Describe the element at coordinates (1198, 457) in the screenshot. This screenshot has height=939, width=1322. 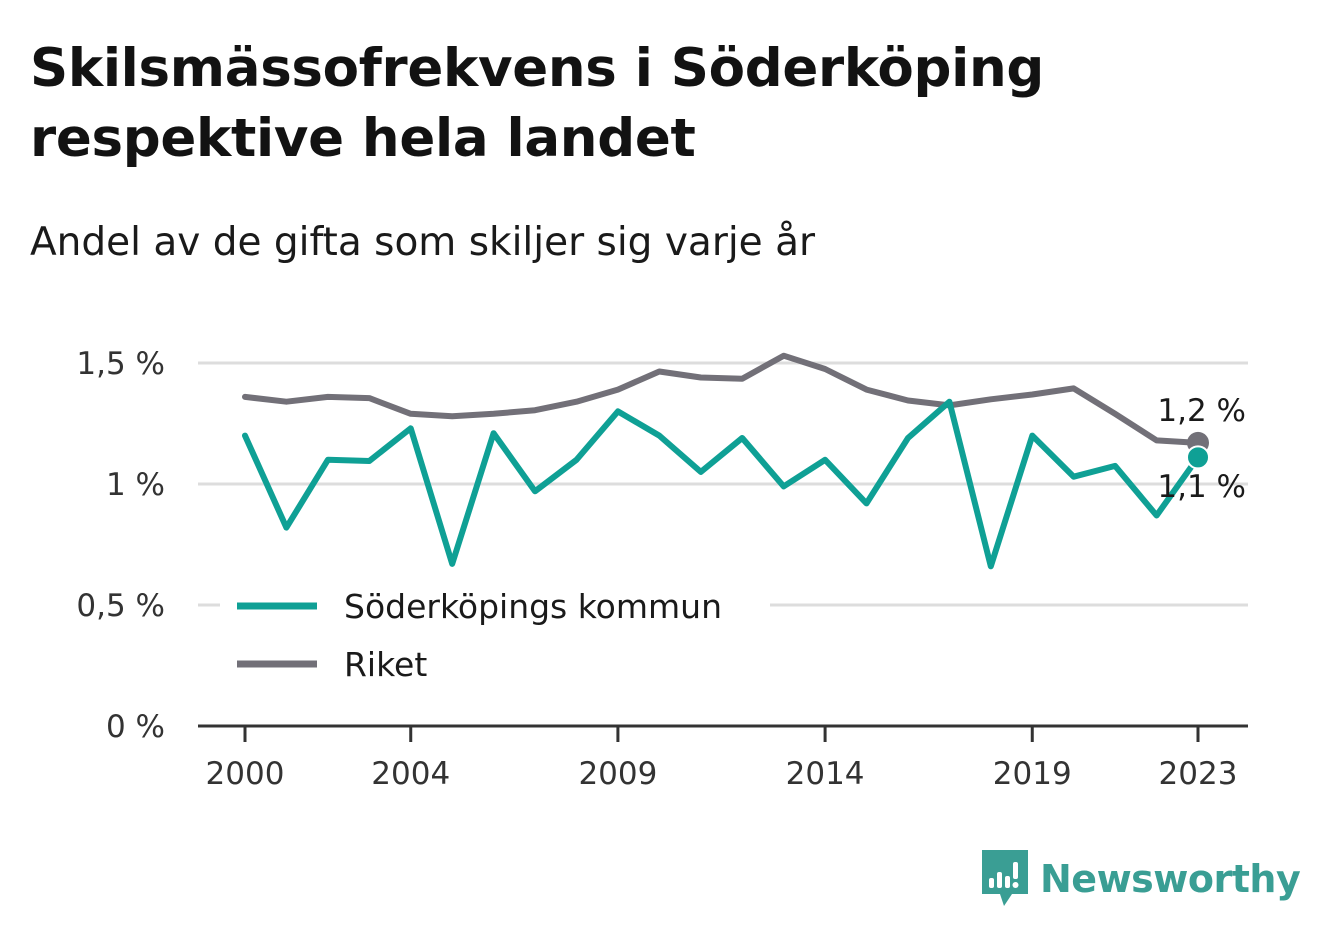
I see `end-marker` at that location.